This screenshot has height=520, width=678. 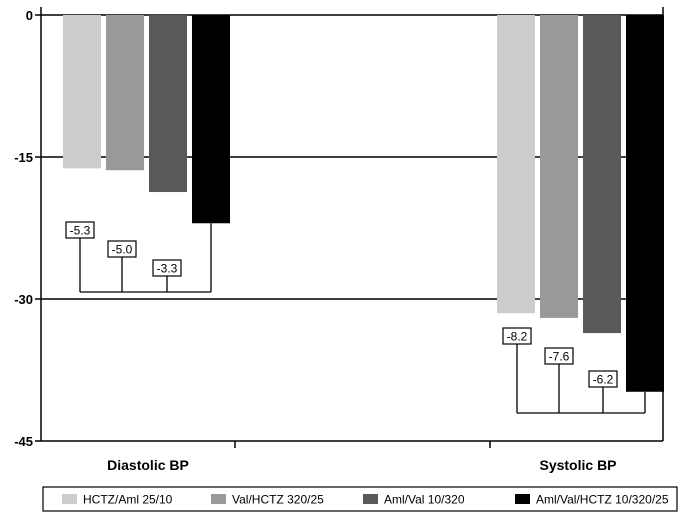 I want to click on annotation-label: -3.3, so click(x=167, y=269).